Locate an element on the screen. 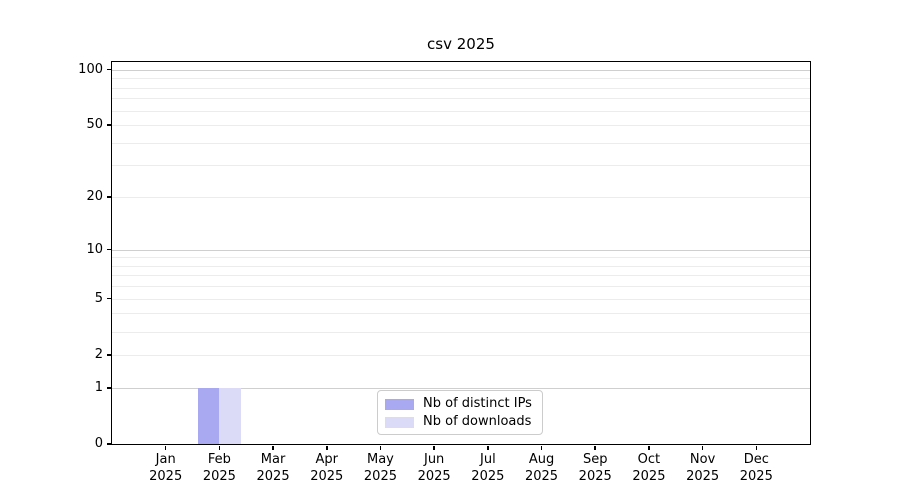 Image resolution: width=900 pixels, height=500 pixels. x-tick-mark-dec is located at coordinates (756, 447).